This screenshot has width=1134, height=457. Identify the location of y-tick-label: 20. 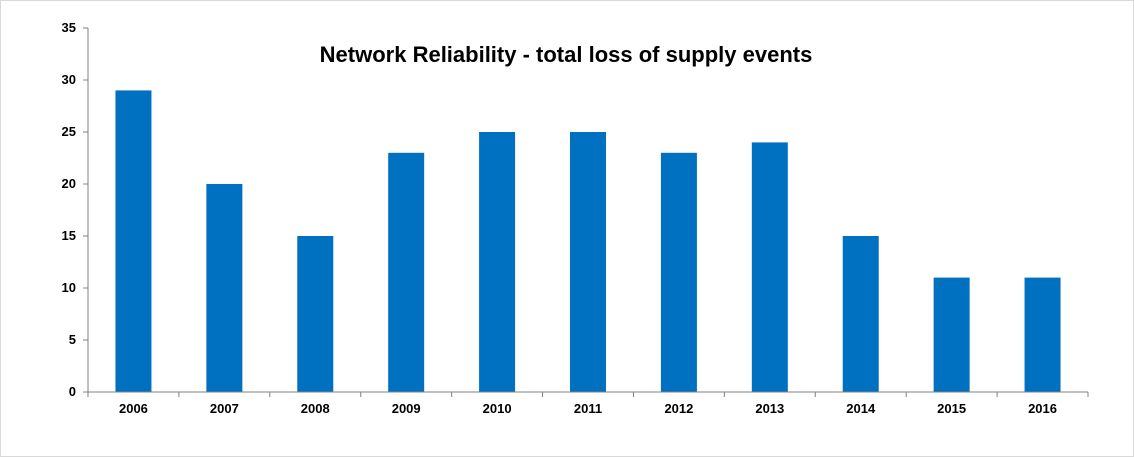
(69, 183).